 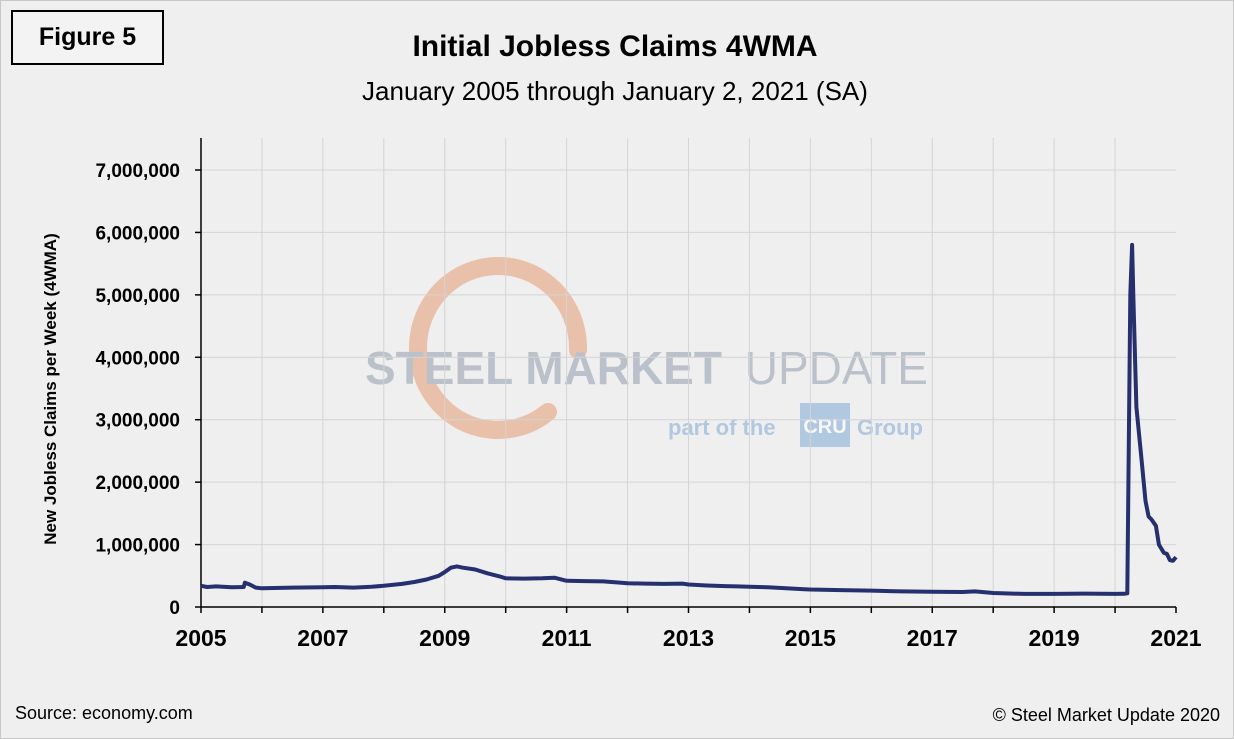 I want to click on copyright-note: © Steel Market Update 2020, so click(x=1106, y=715).